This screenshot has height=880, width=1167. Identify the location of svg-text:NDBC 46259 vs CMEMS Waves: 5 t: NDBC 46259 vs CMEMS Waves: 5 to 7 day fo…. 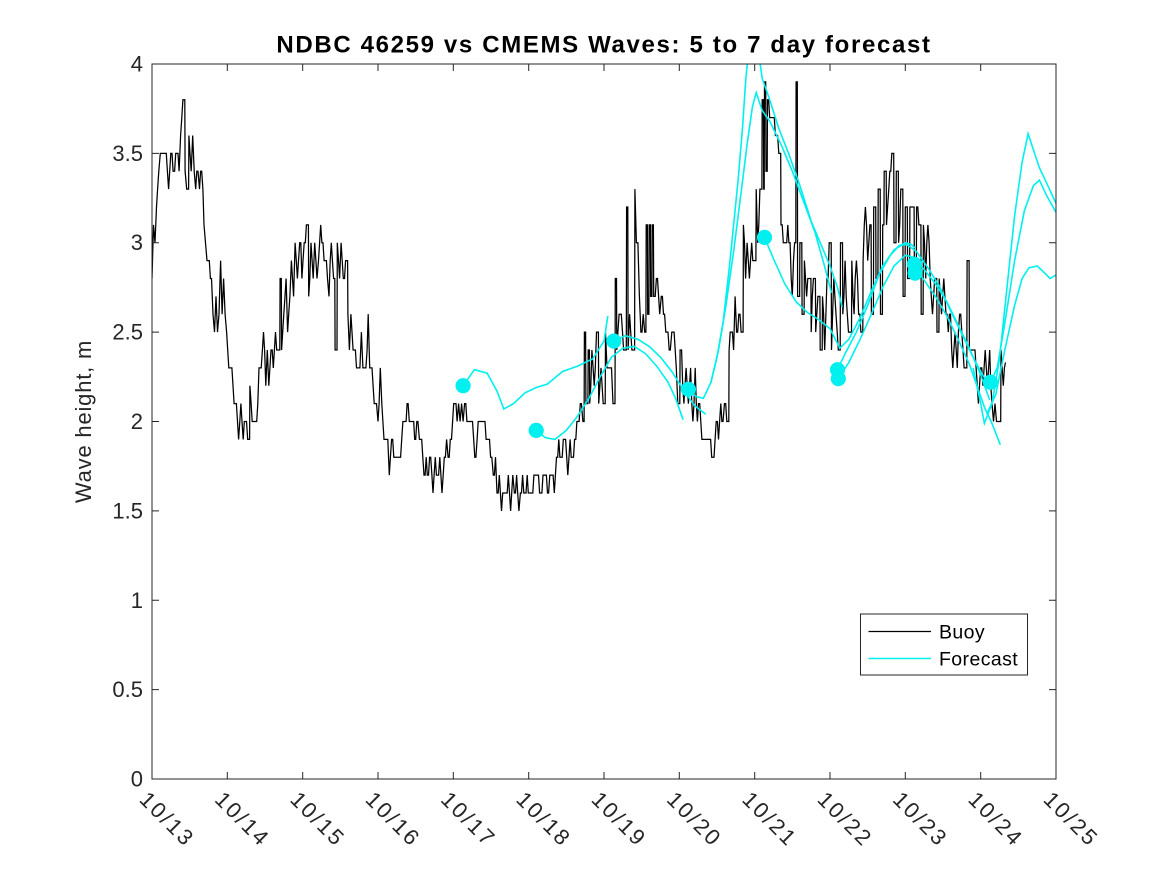
(603, 45).